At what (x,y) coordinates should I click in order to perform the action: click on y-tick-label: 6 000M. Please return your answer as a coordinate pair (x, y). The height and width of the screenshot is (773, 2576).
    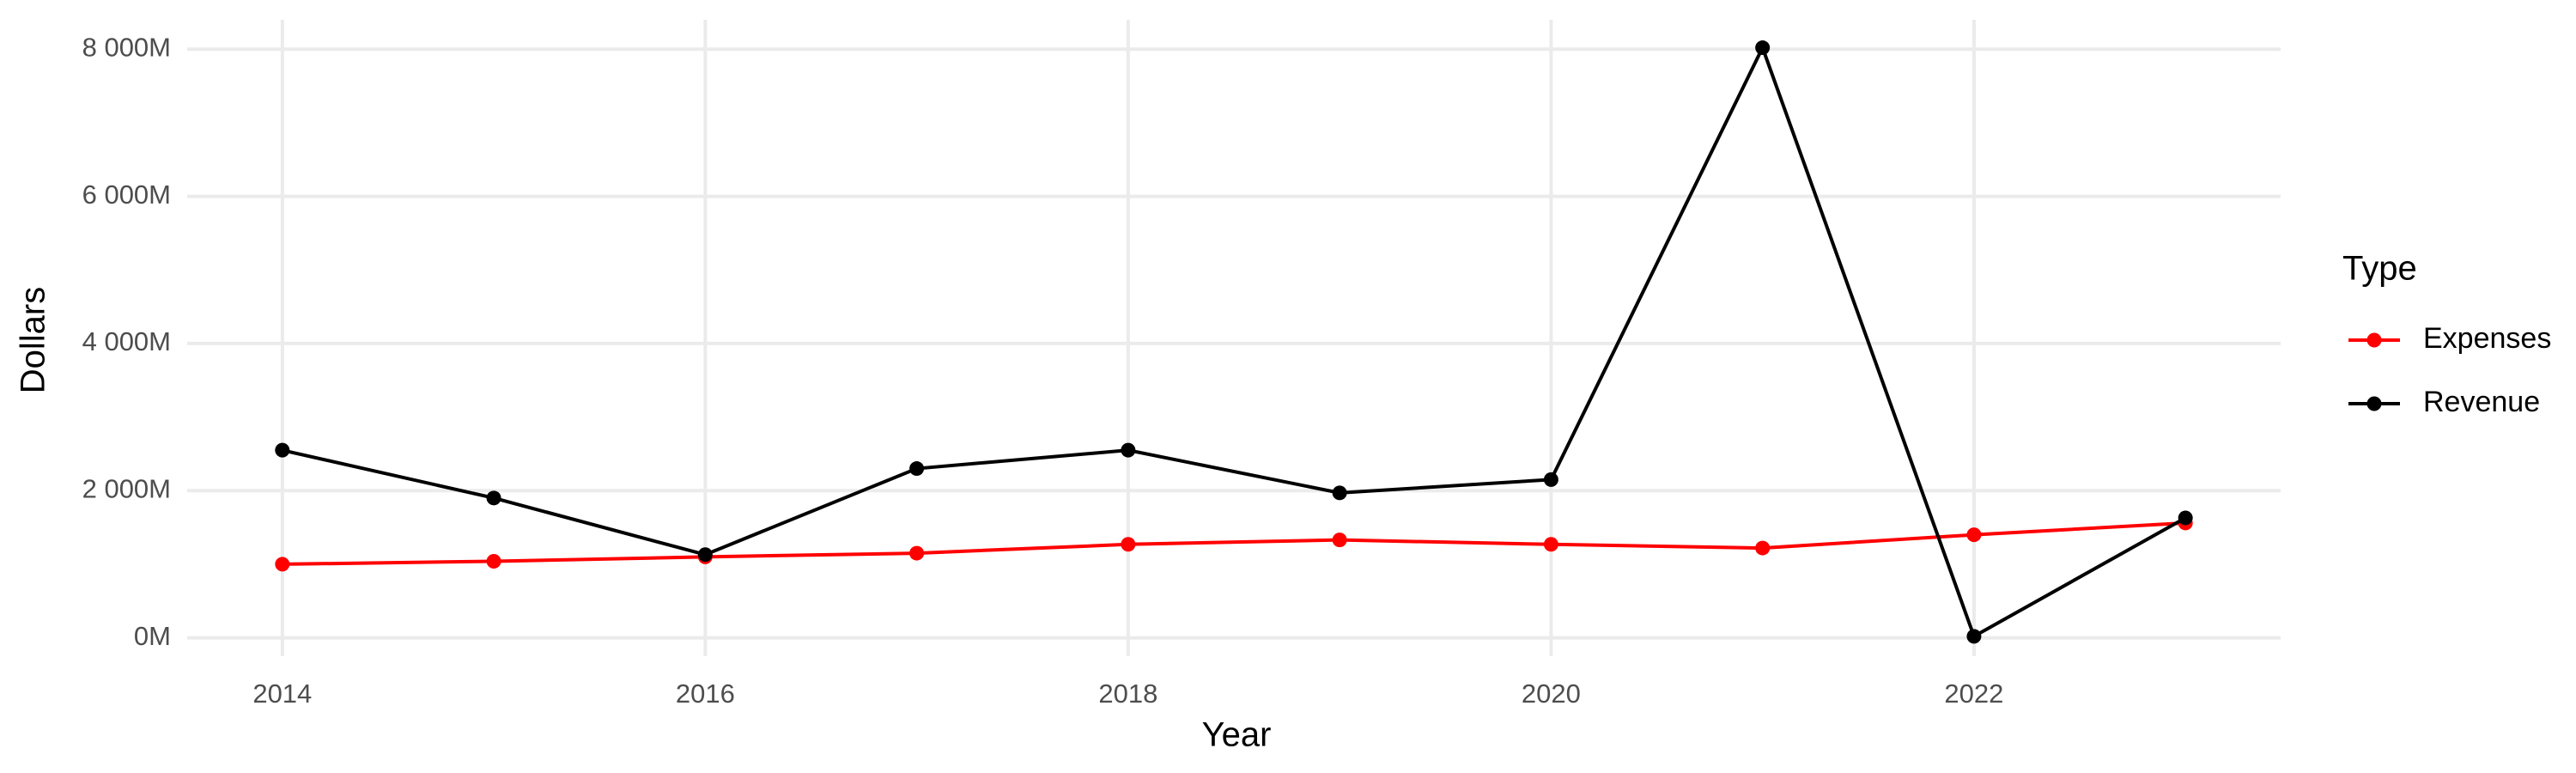
    Looking at the image, I should click on (127, 195).